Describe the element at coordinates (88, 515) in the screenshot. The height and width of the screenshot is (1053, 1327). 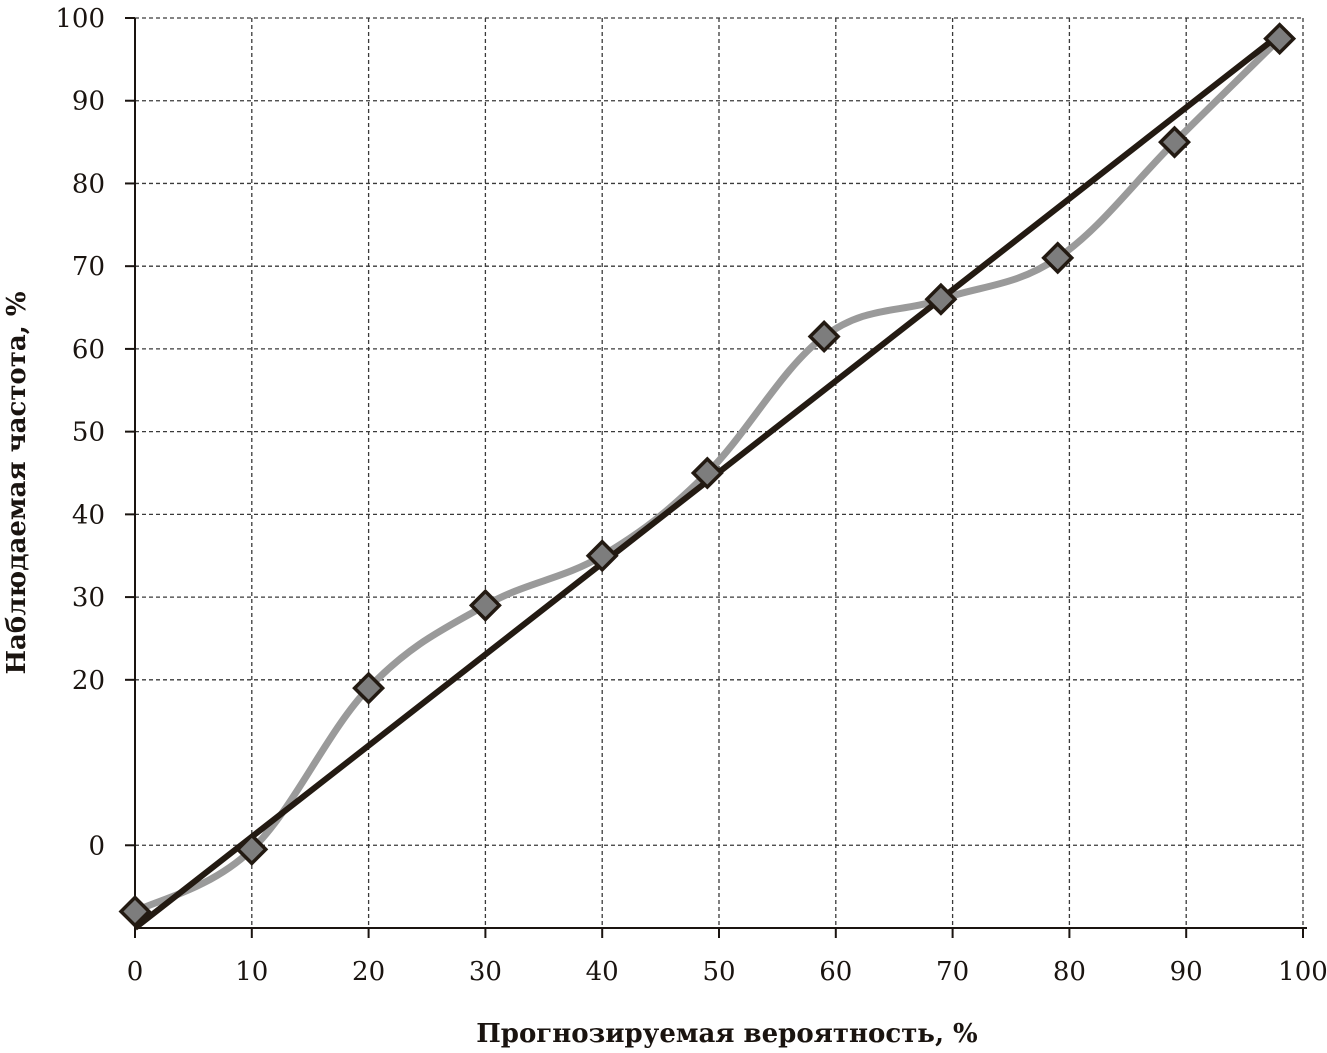
I see `y-tick-label: 40` at that location.